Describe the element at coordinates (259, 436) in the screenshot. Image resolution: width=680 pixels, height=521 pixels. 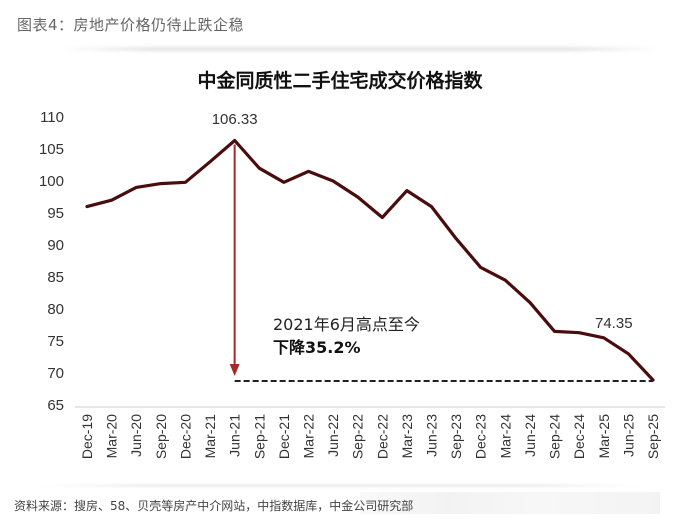
I see `x-tick-label: Sep-21` at that location.